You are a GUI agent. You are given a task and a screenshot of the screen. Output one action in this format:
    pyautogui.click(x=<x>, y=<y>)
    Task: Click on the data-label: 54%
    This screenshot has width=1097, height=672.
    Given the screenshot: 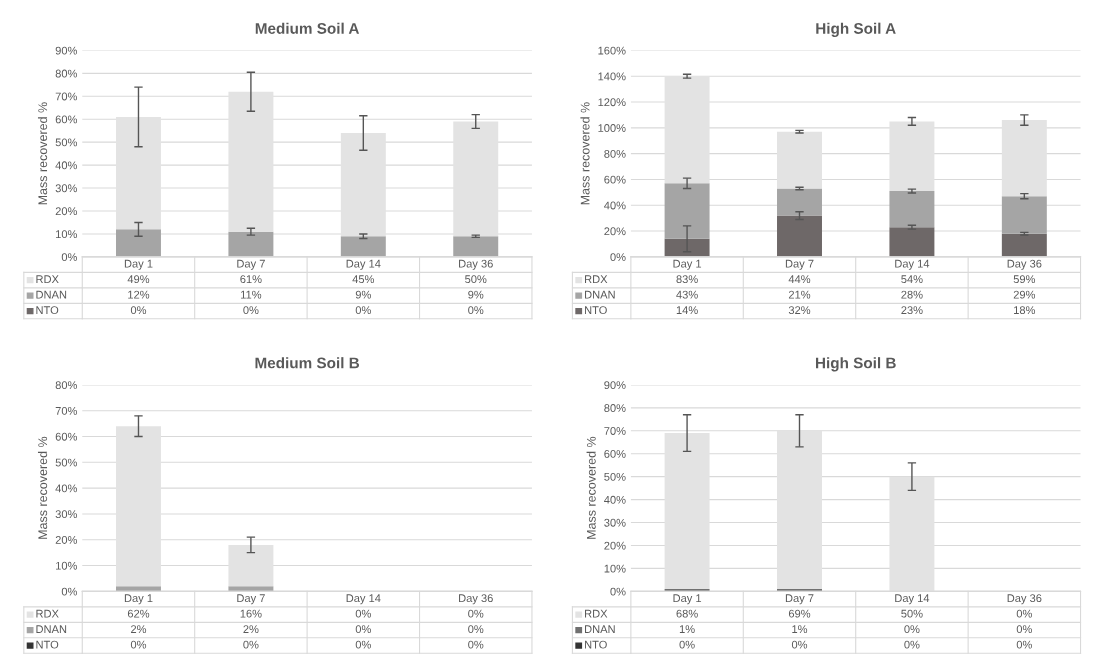 What is the action you would take?
    pyautogui.click(x=912, y=279)
    